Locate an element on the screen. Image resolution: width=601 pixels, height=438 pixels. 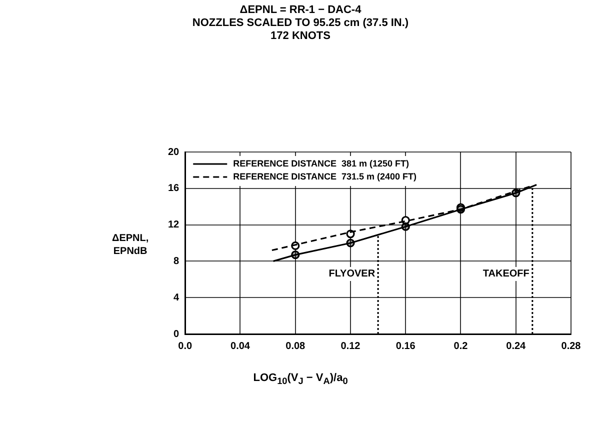
y-tick-label: 20 is located at coordinates (174, 152).